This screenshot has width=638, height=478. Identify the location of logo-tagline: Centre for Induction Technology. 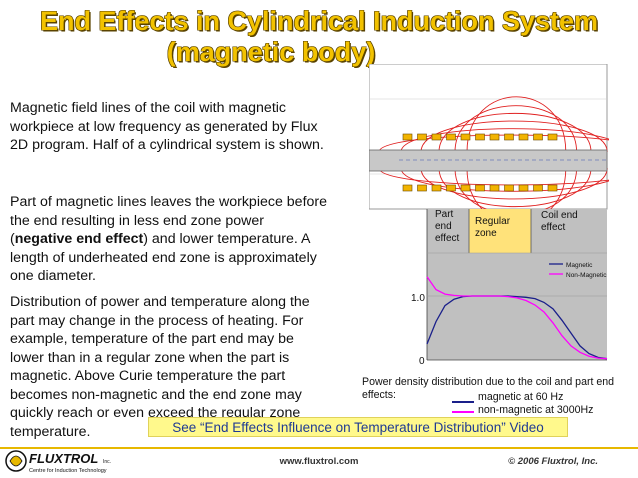
(68, 471).